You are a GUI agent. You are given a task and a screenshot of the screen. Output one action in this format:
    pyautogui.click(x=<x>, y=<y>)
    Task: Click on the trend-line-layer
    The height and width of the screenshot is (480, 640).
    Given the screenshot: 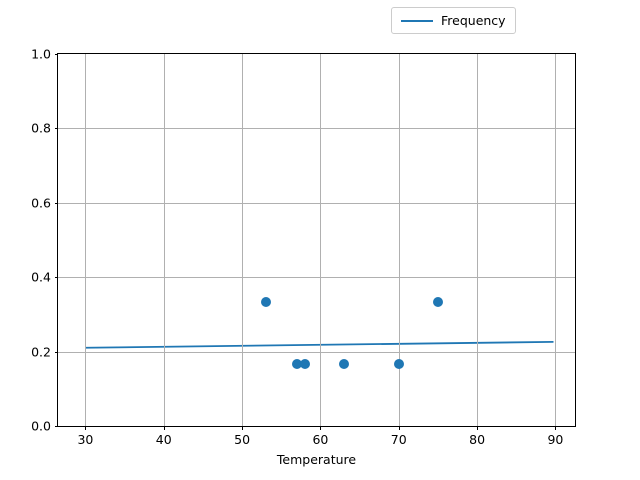 What is the action you would take?
    pyautogui.click(x=319, y=344)
    